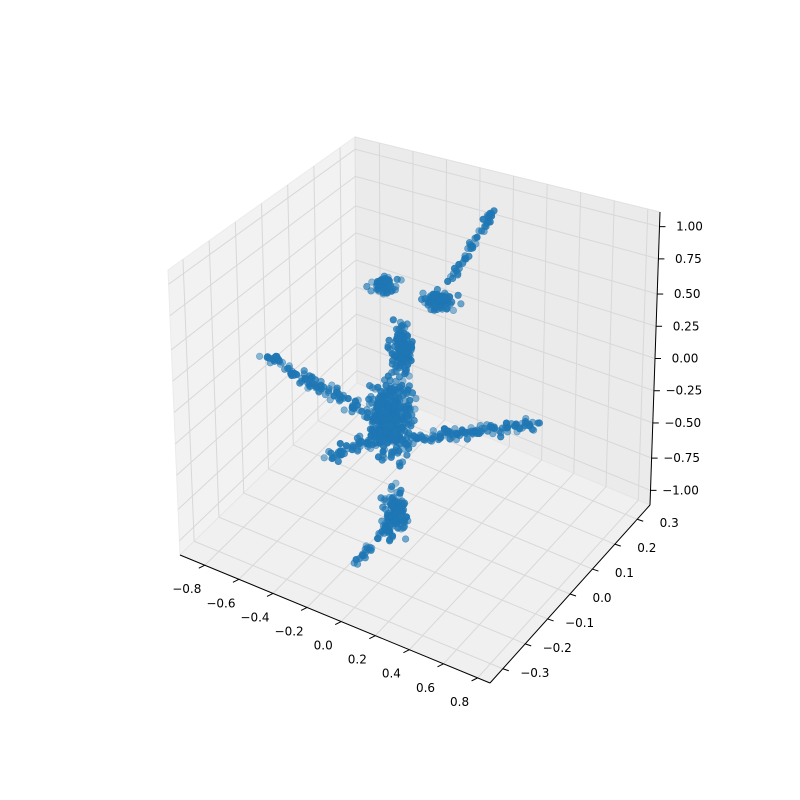 This screenshot has height=800, width=800. Describe the element at coordinates (686, 326) in the screenshot. I see `z-tick-label: 0.25` at that location.